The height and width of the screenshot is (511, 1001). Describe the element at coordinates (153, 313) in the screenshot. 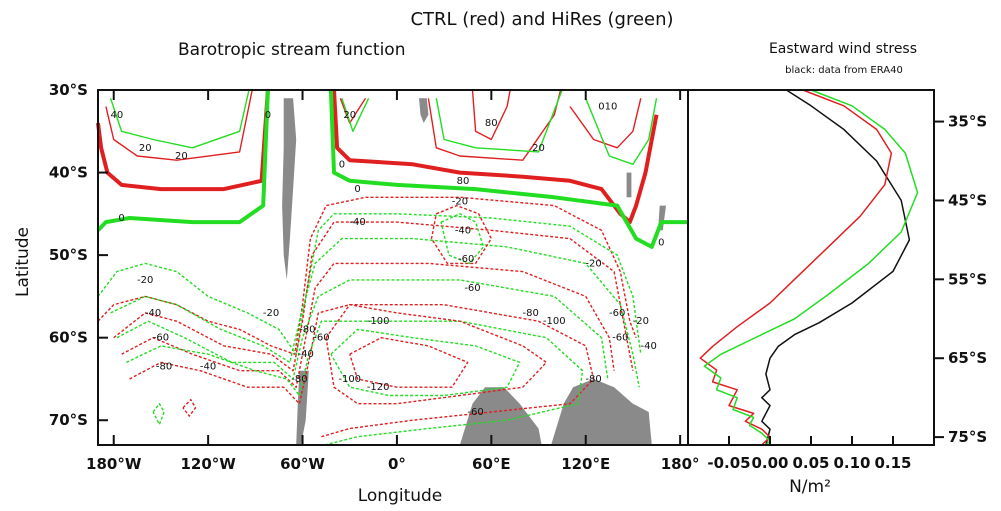

I see `contour-label-20: -40` at that location.